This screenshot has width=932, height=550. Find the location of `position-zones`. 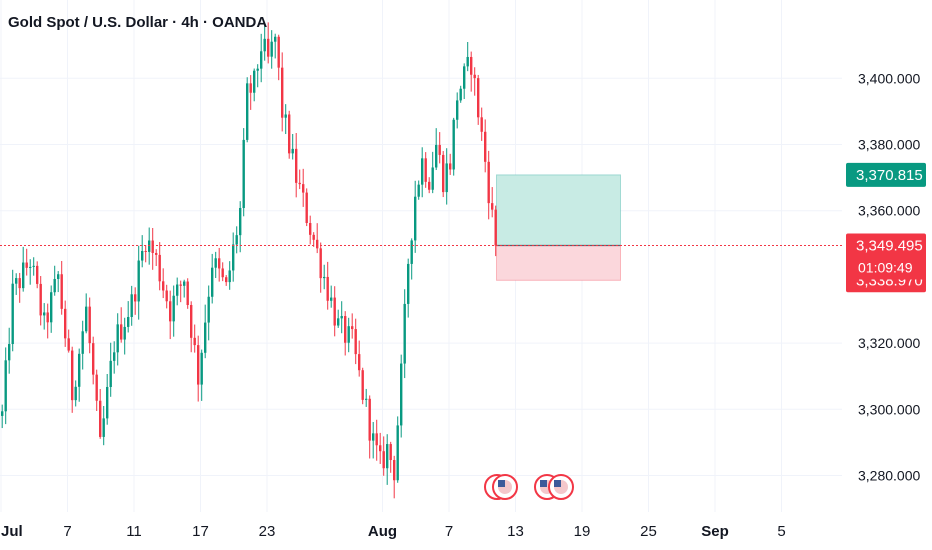

position-zones is located at coordinates (558, 227).